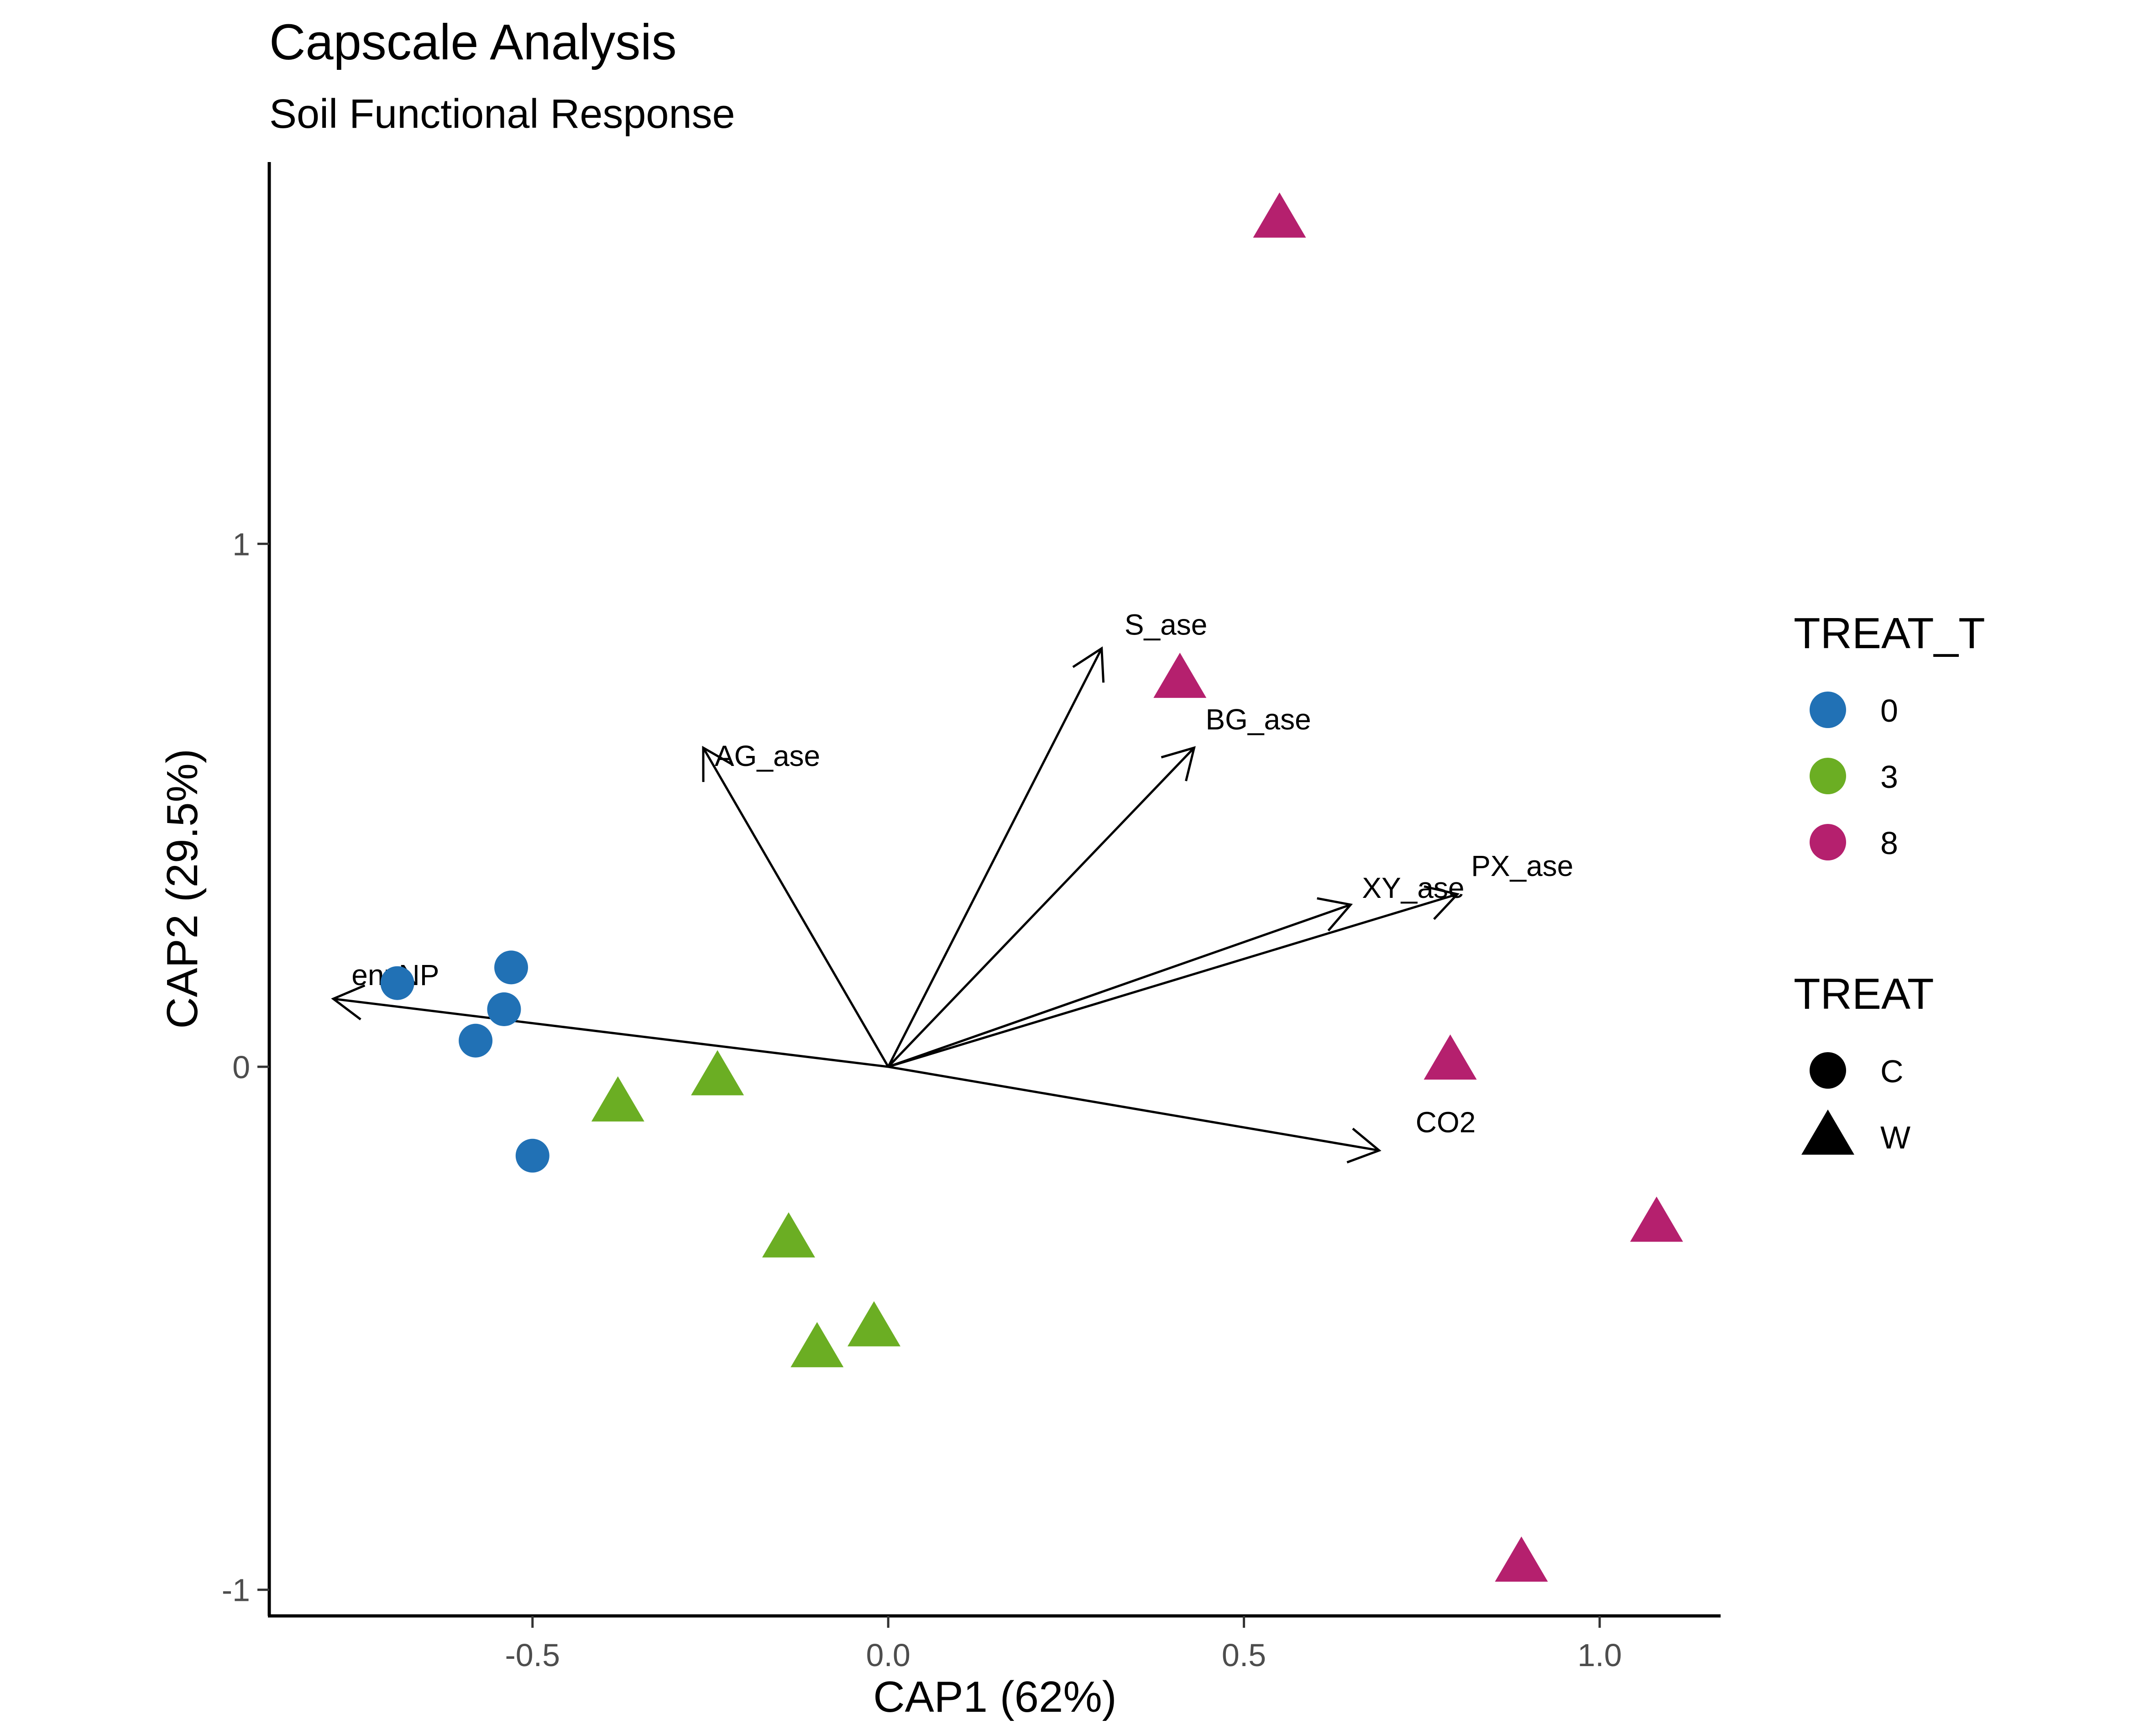 Image resolution: width=2156 pixels, height=1725 pixels. I want to click on y-tick-label: -1, so click(236, 1590).